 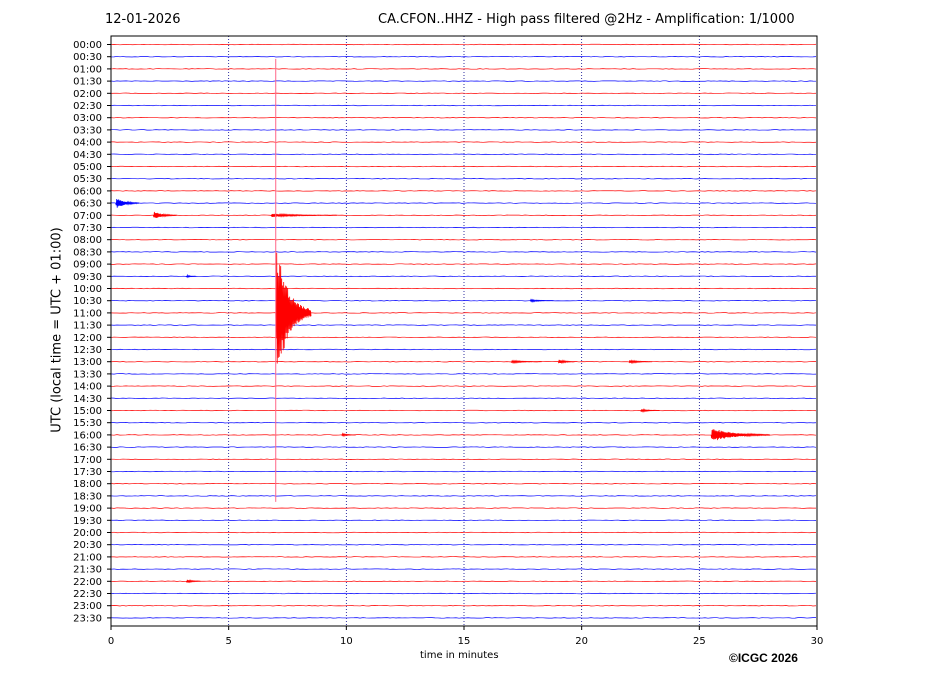 I want to click on y-tick-label: 02:00, so click(x=87, y=94).